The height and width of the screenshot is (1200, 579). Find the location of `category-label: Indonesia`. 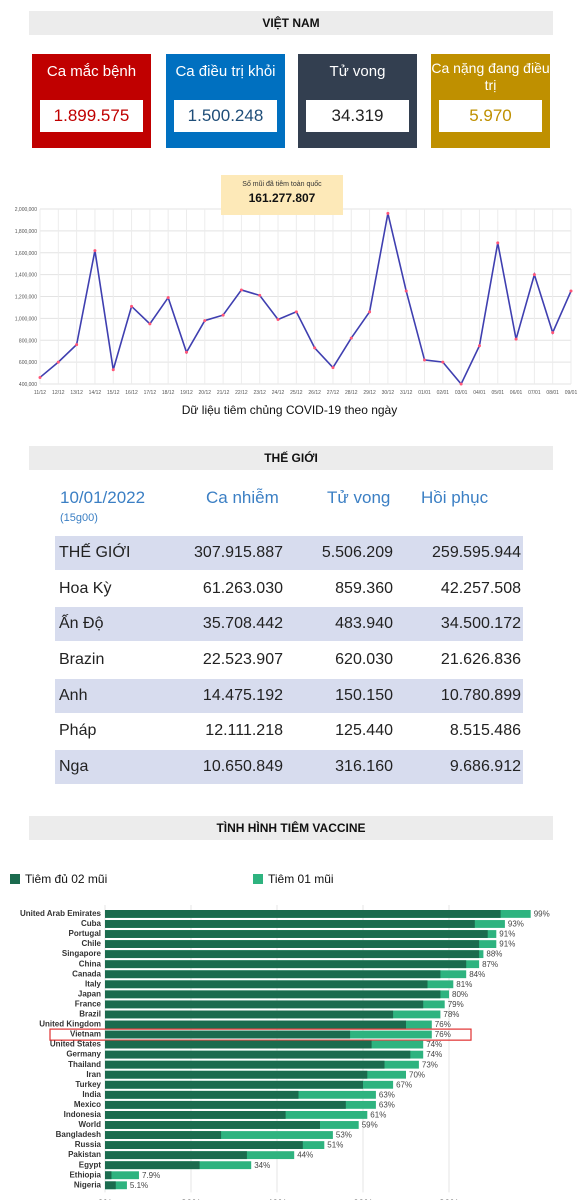

category-label: Indonesia is located at coordinates (83, 1114).